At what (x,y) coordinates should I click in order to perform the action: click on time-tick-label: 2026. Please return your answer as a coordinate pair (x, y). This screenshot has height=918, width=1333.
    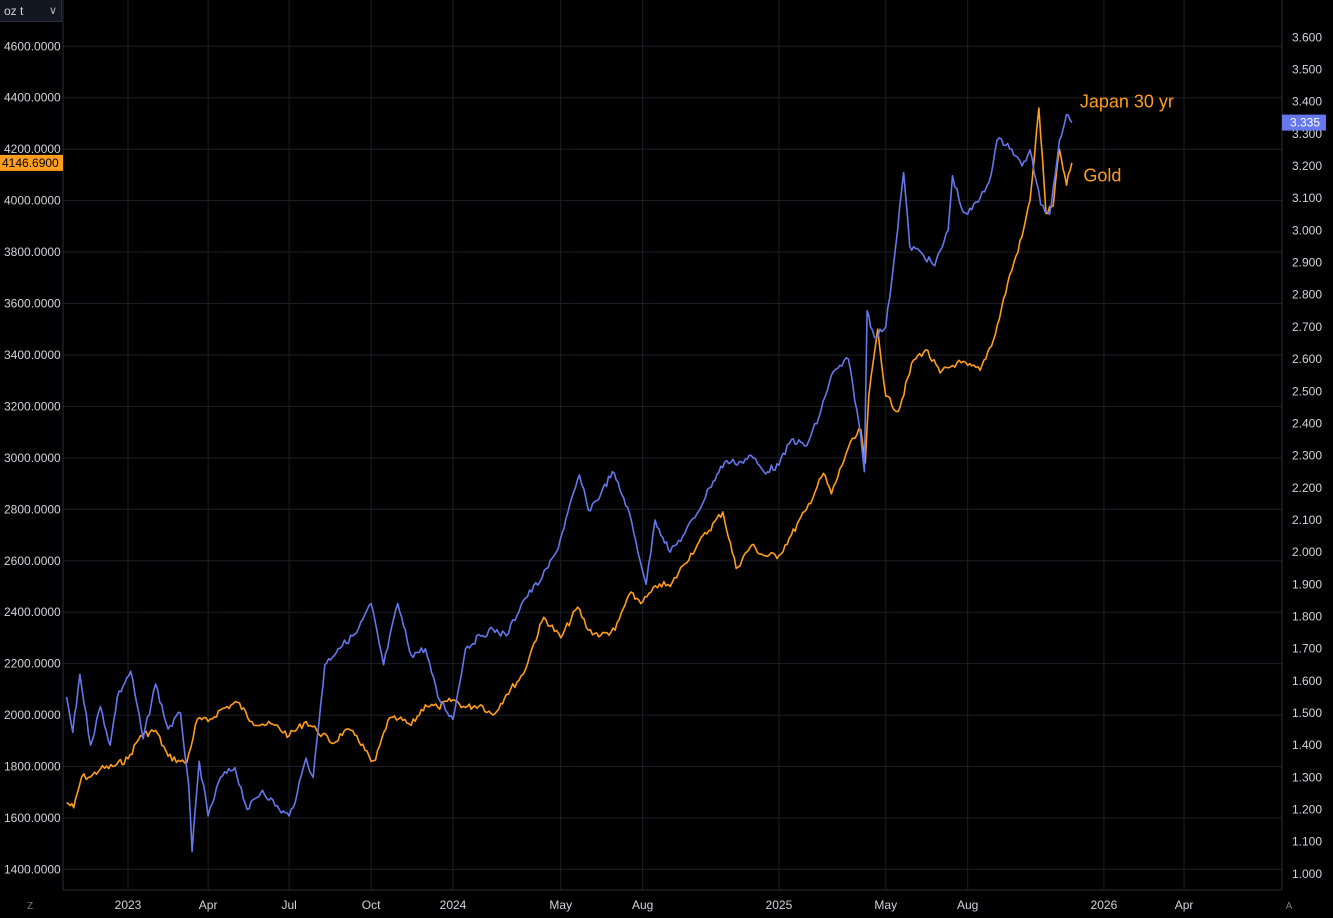
    Looking at the image, I should click on (1104, 905).